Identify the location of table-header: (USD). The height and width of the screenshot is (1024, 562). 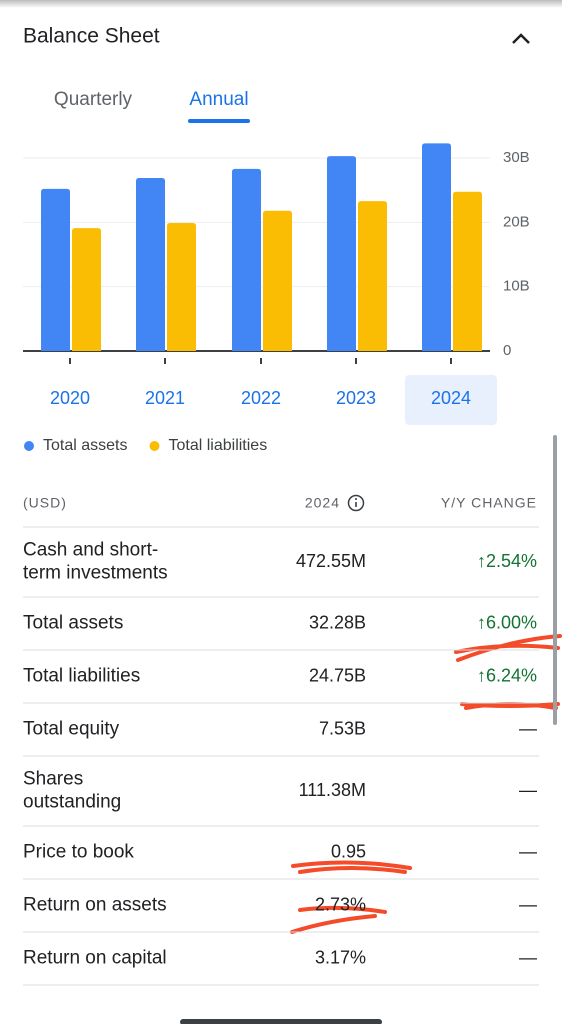
(45, 503).